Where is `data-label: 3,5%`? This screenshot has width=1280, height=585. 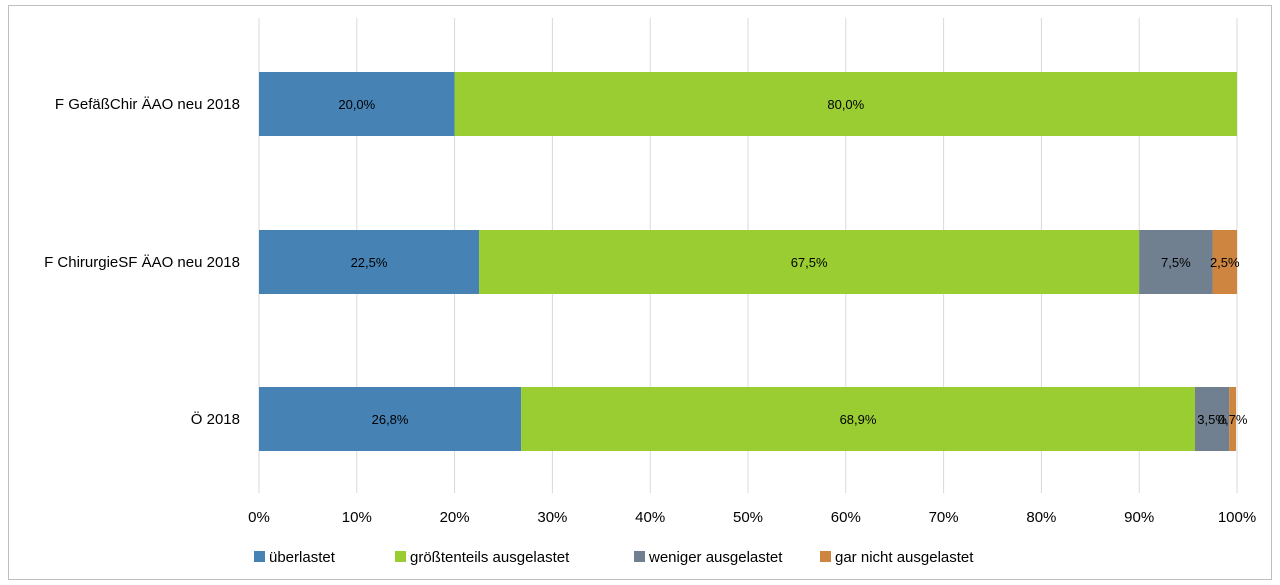 data-label: 3,5% is located at coordinates (1212, 419).